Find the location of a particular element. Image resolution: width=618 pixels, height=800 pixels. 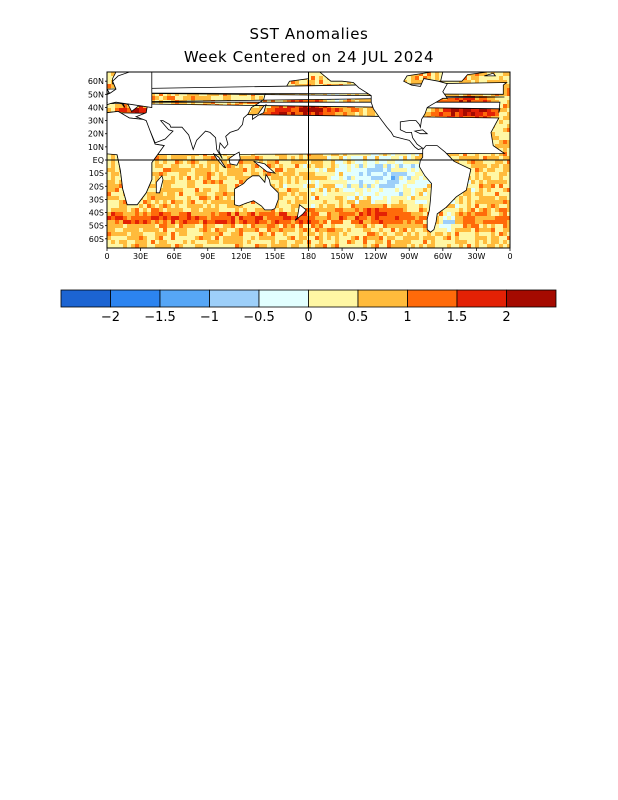

land-mass is located at coordinates (130, 90).